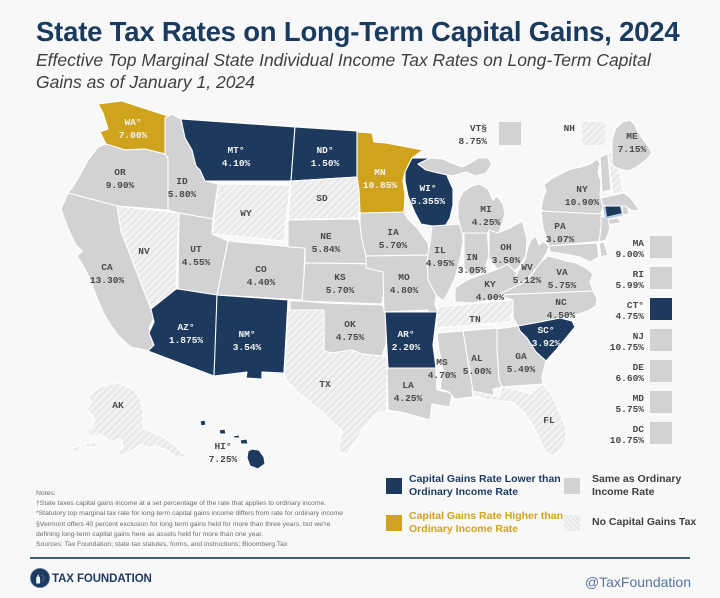 The width and height of the screenshot is (720, 598). Describe the element at coordinates (561, 315) in the screenshot. I see `svg-text: 4.50%` at that location.